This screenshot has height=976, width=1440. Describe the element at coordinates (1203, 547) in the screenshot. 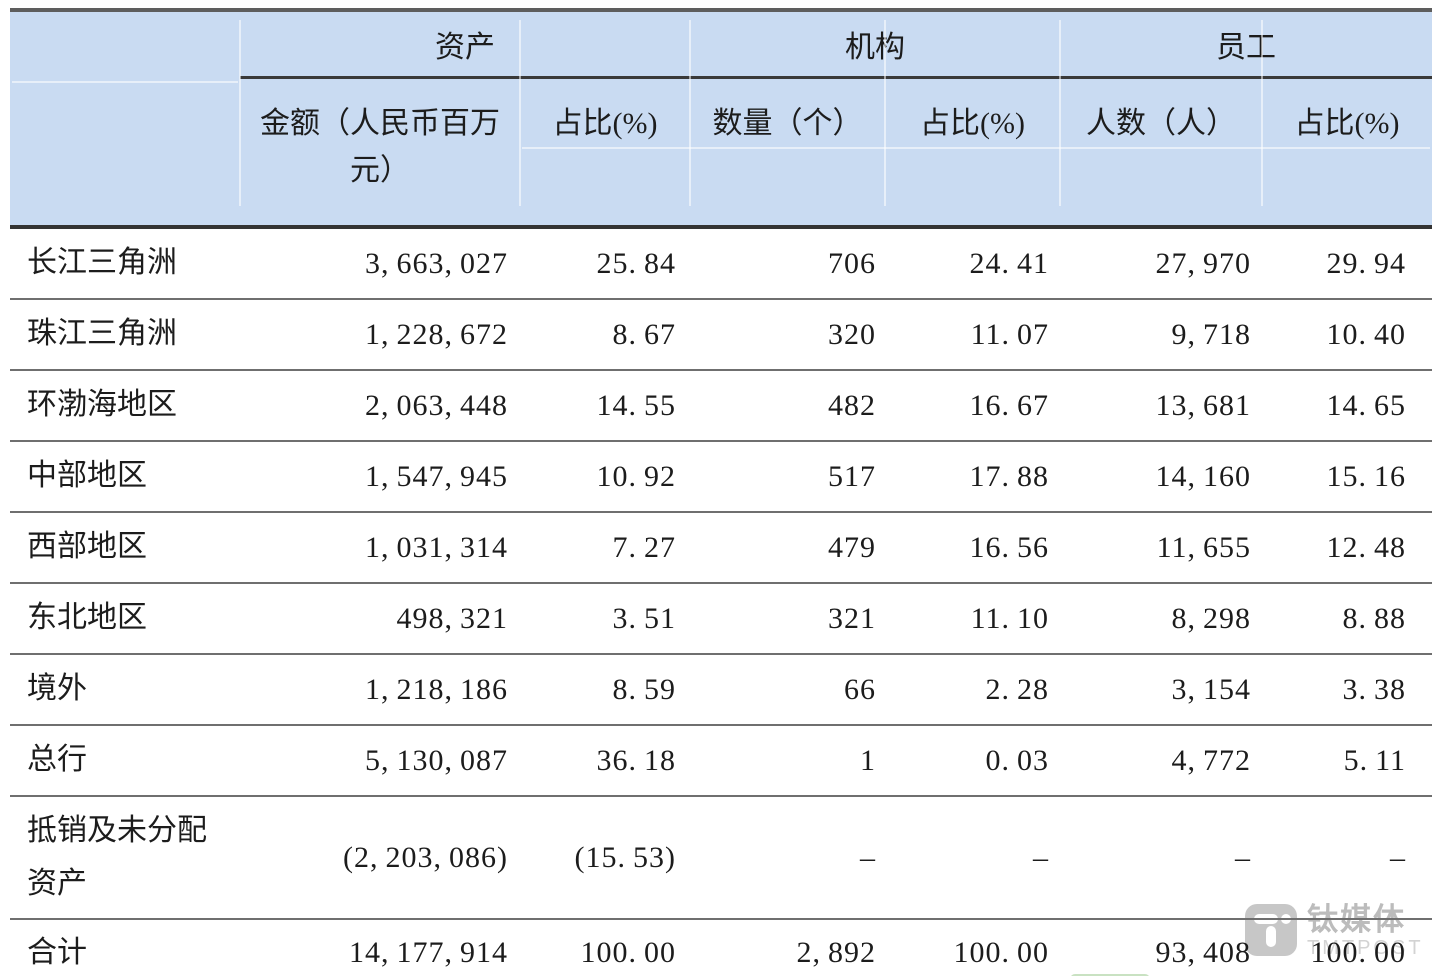

I see `value-cell: 11, 655` at that location.